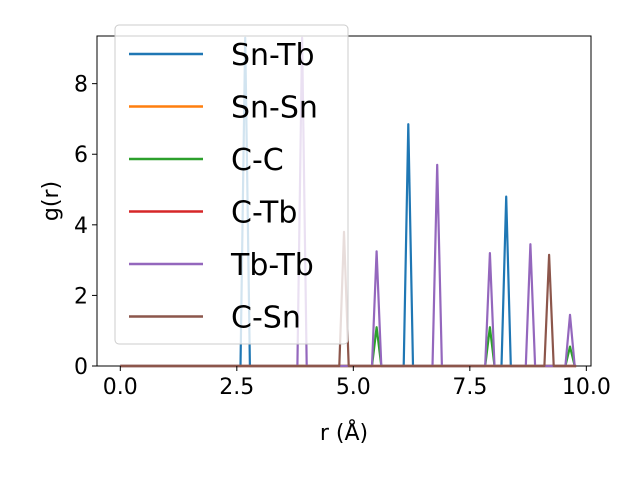  What do you see at coordinates (51, 201) in the screenshot?
I see `y-axis-label: g(r)` at bounding box center [51, 201].